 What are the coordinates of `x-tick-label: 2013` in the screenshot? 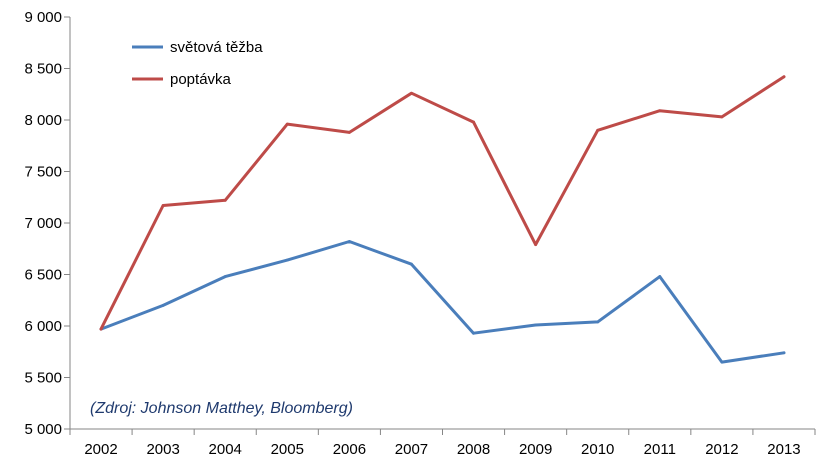 It's located at (783, 449).